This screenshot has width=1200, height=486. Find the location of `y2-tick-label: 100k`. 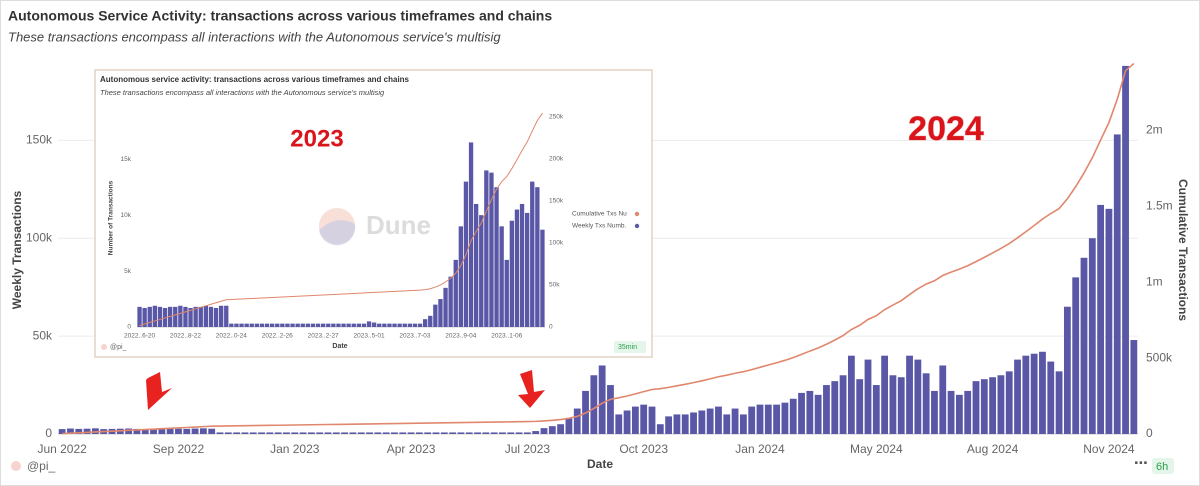

y2-tick-label: 100k is located at coordinates (556, 243).